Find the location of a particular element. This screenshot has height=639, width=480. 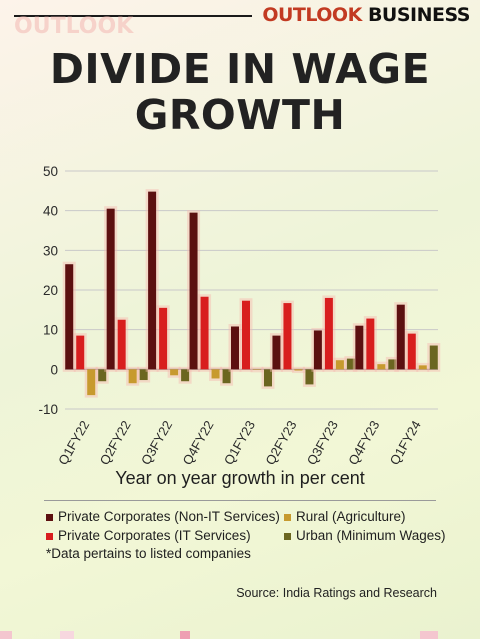

x-axis-label: Year on year growth in per cent is located at coordinates (240, 478).